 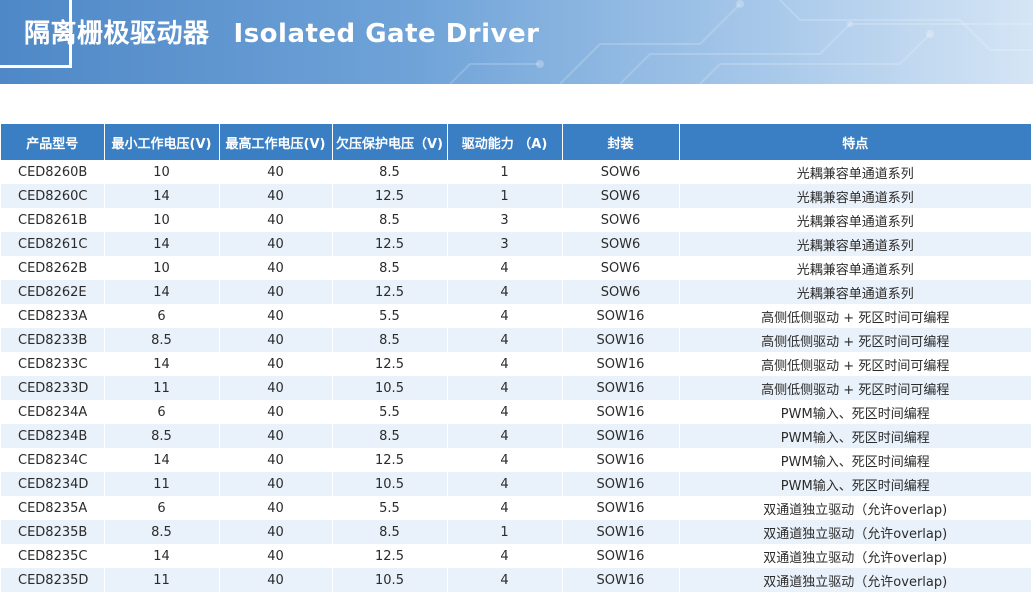 I want to click on cell-model: CED8234B, so click(x=53, y=436).